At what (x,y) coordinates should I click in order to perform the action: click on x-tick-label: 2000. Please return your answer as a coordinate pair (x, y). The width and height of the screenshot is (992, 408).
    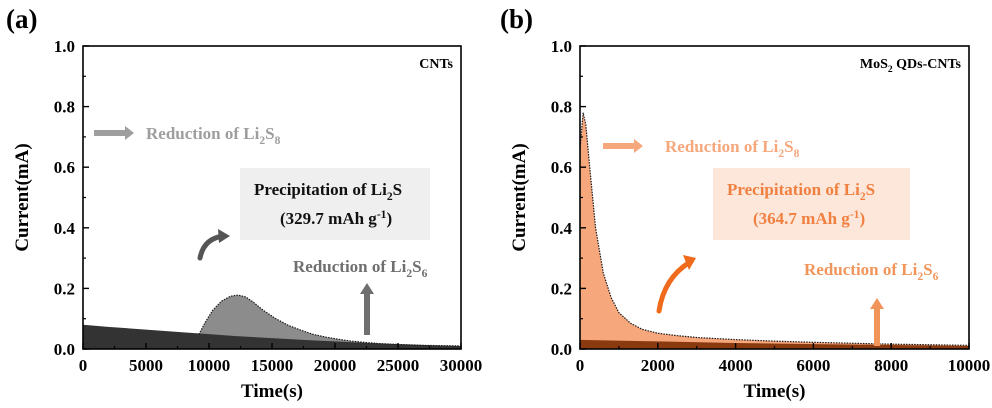
    Looking at the image, I should click on (658, 365).